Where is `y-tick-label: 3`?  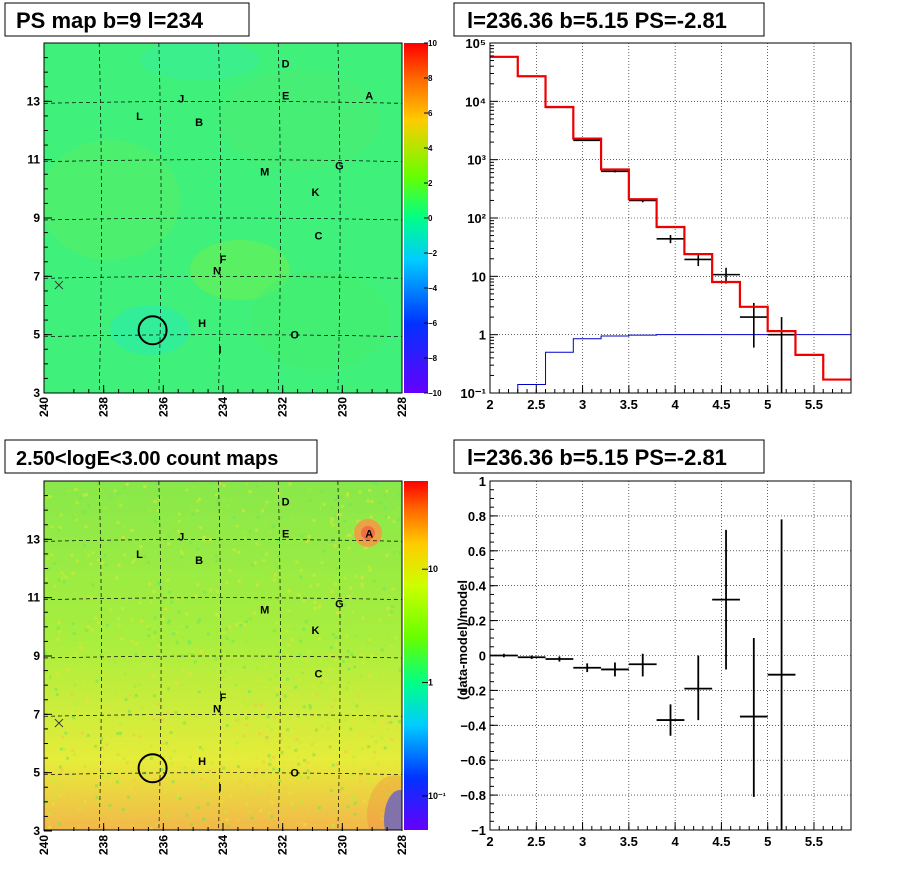
y-tick-label: 3 is located at coordinates (36, 831).